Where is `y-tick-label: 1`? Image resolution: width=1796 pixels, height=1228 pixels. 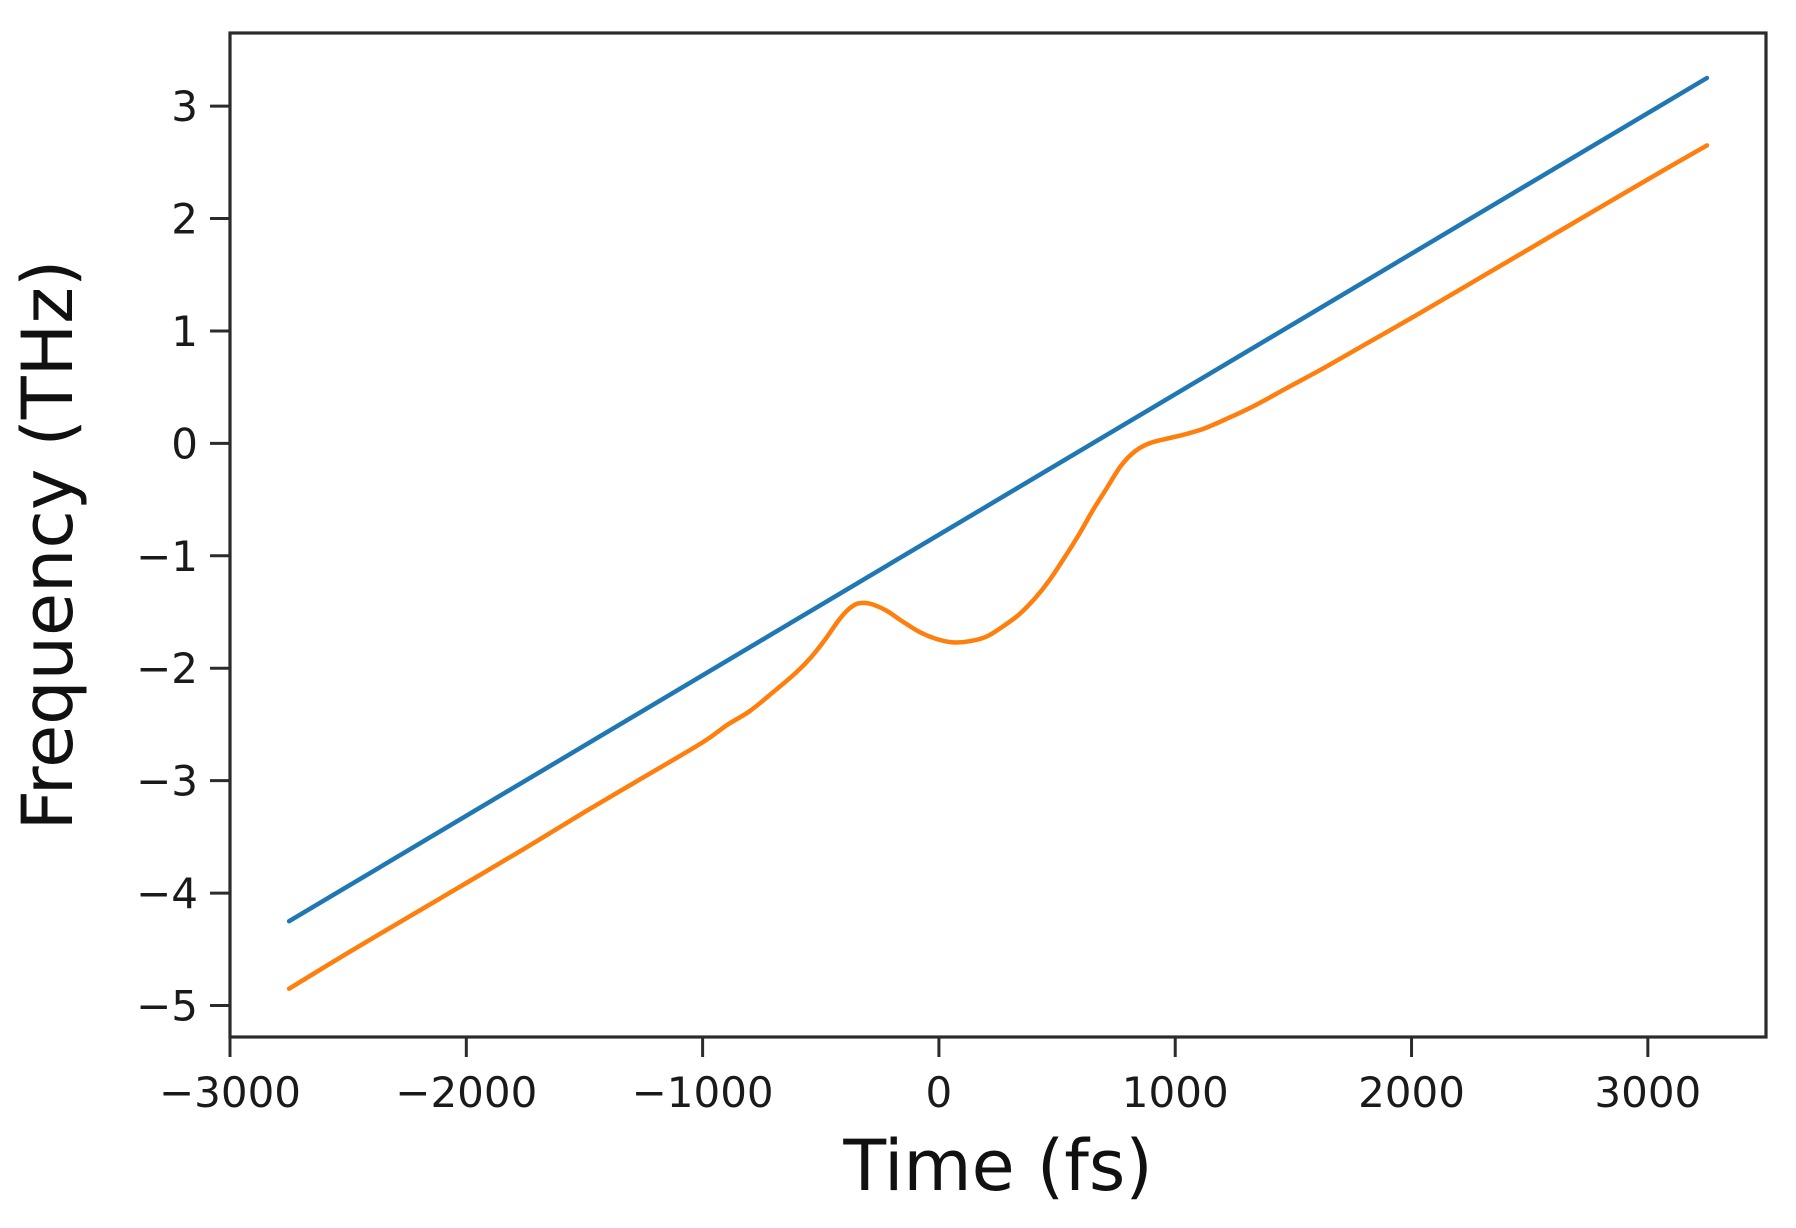 y-tick-label: 1 is located at coordinates (184, 331).